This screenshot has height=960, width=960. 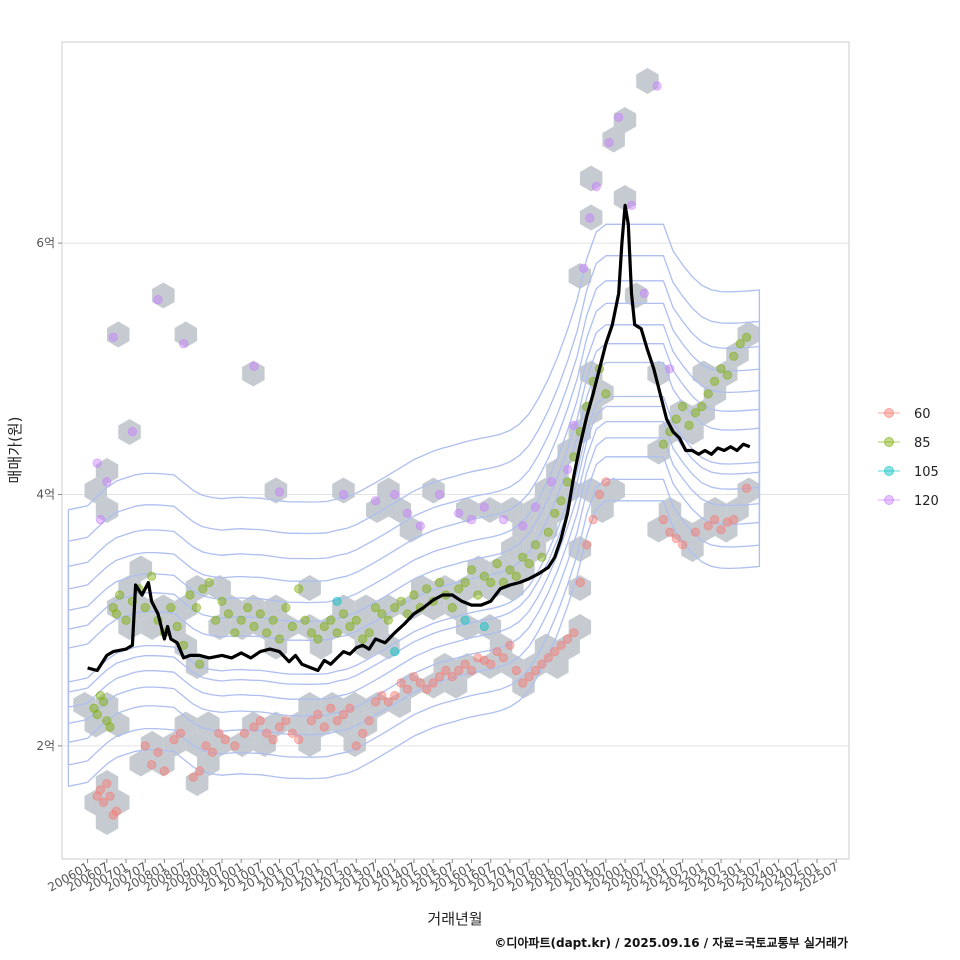 I want to click on legend: 60 85 105 120, so click(x=908, y=458).